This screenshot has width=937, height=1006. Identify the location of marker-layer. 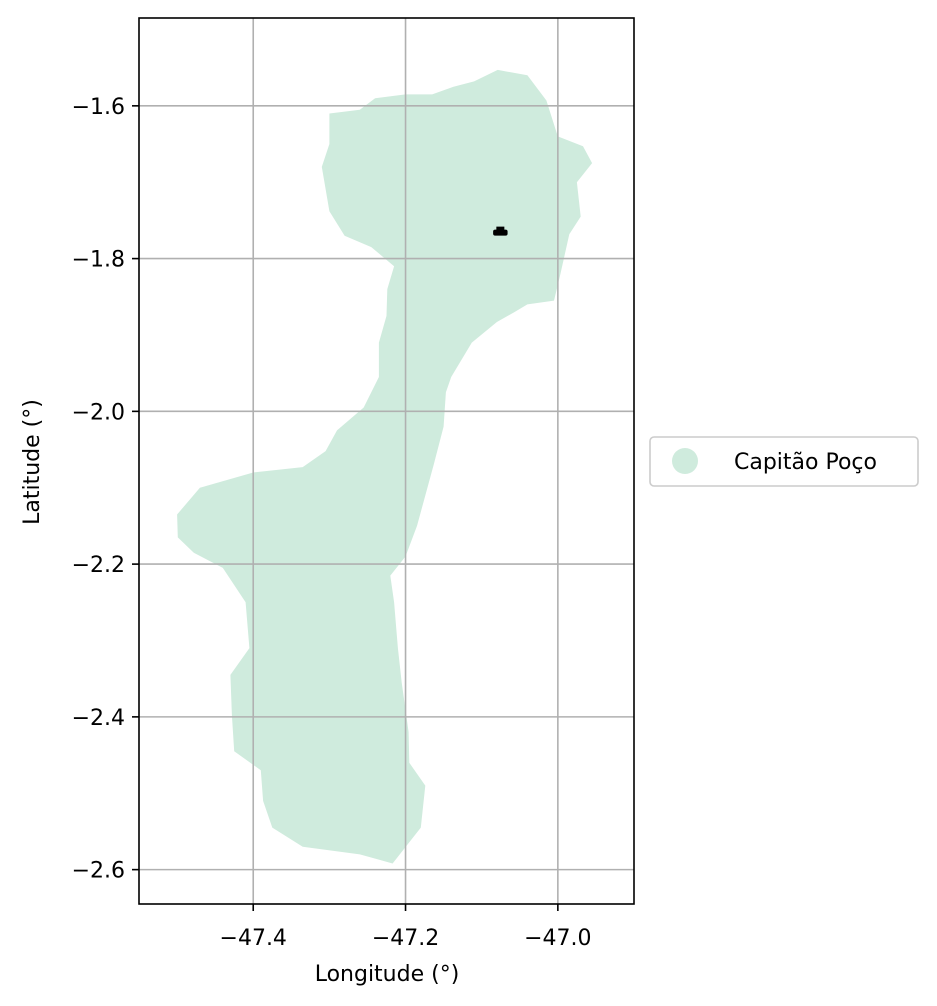
(500, 231).